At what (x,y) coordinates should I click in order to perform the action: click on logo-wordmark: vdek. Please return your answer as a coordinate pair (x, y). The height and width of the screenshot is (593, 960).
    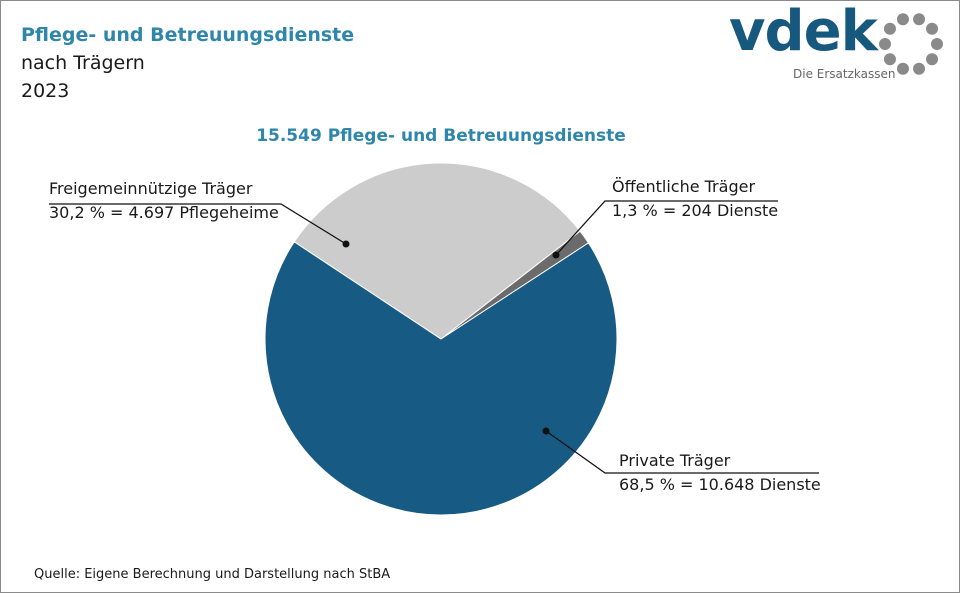
    Looking at the image, I should click on (803, 32).